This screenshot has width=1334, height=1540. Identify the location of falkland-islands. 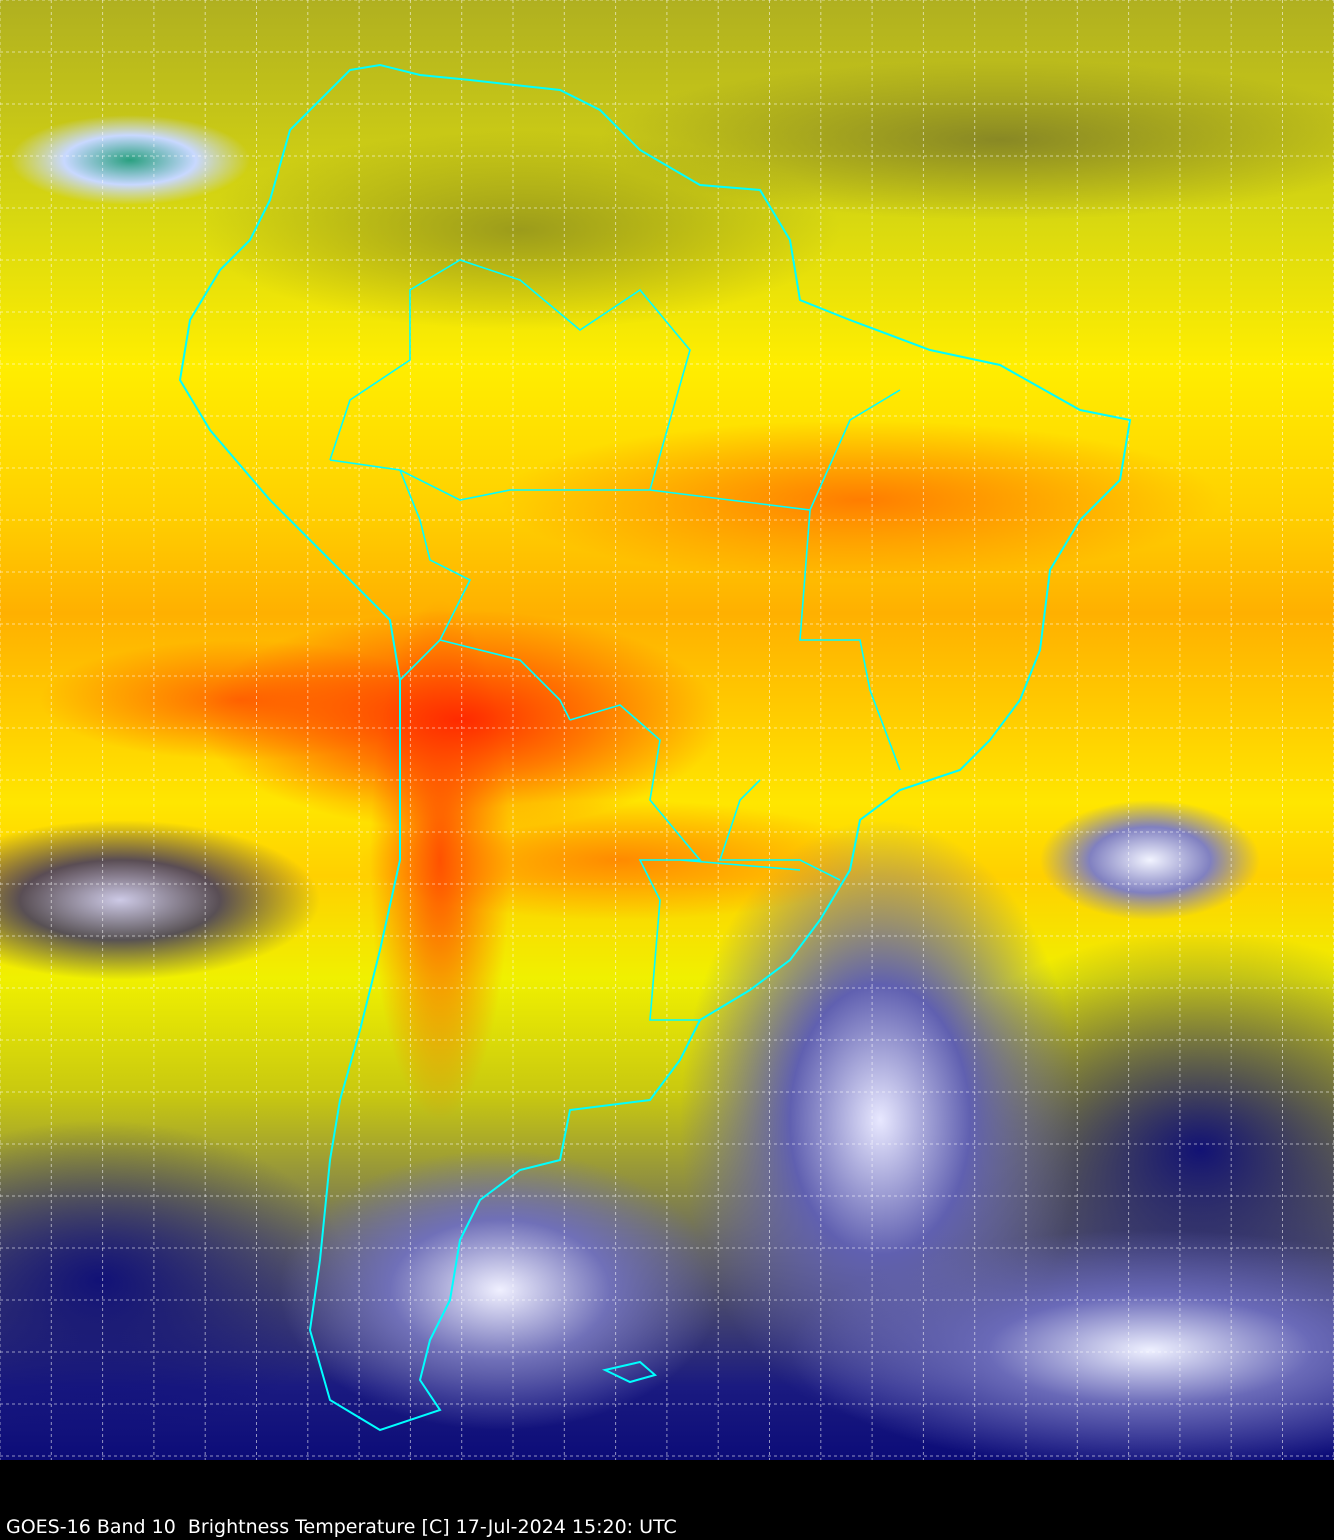
(629, 1372).